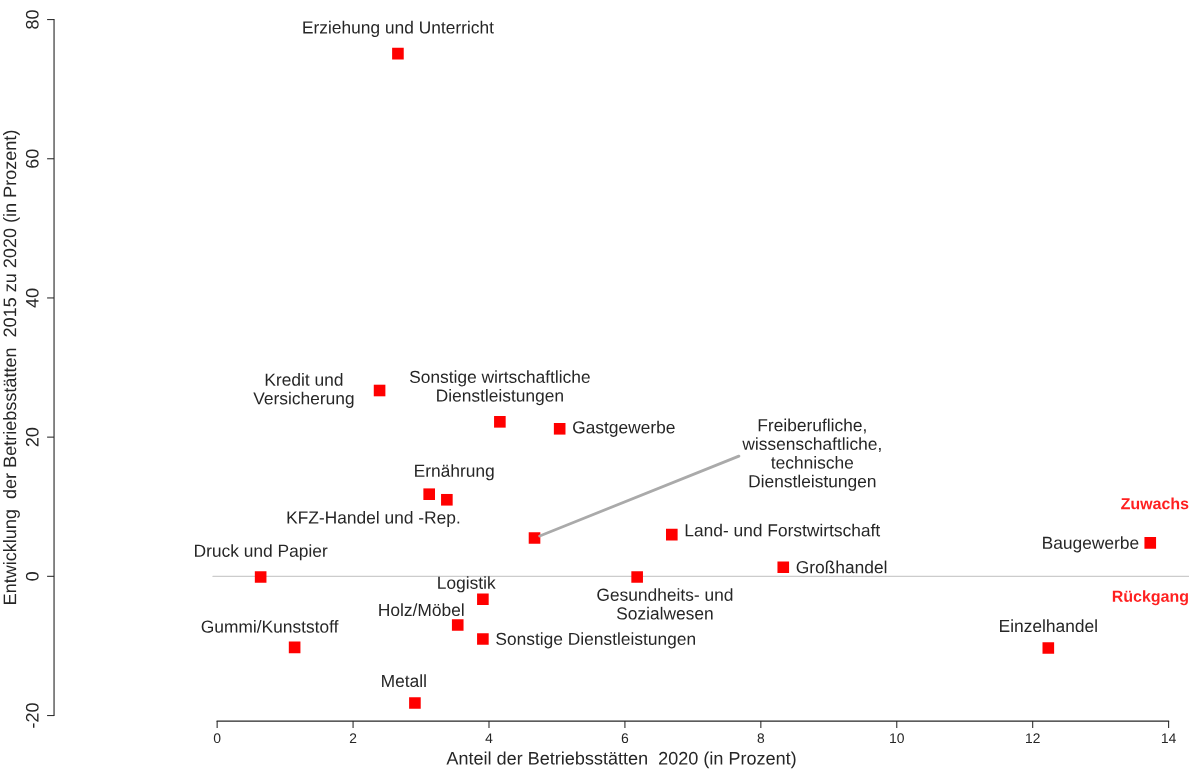 Image resolution: width=1201 pixels, height=782 pixels. I want to click on annotation: Ernährung, so click(454, 472).